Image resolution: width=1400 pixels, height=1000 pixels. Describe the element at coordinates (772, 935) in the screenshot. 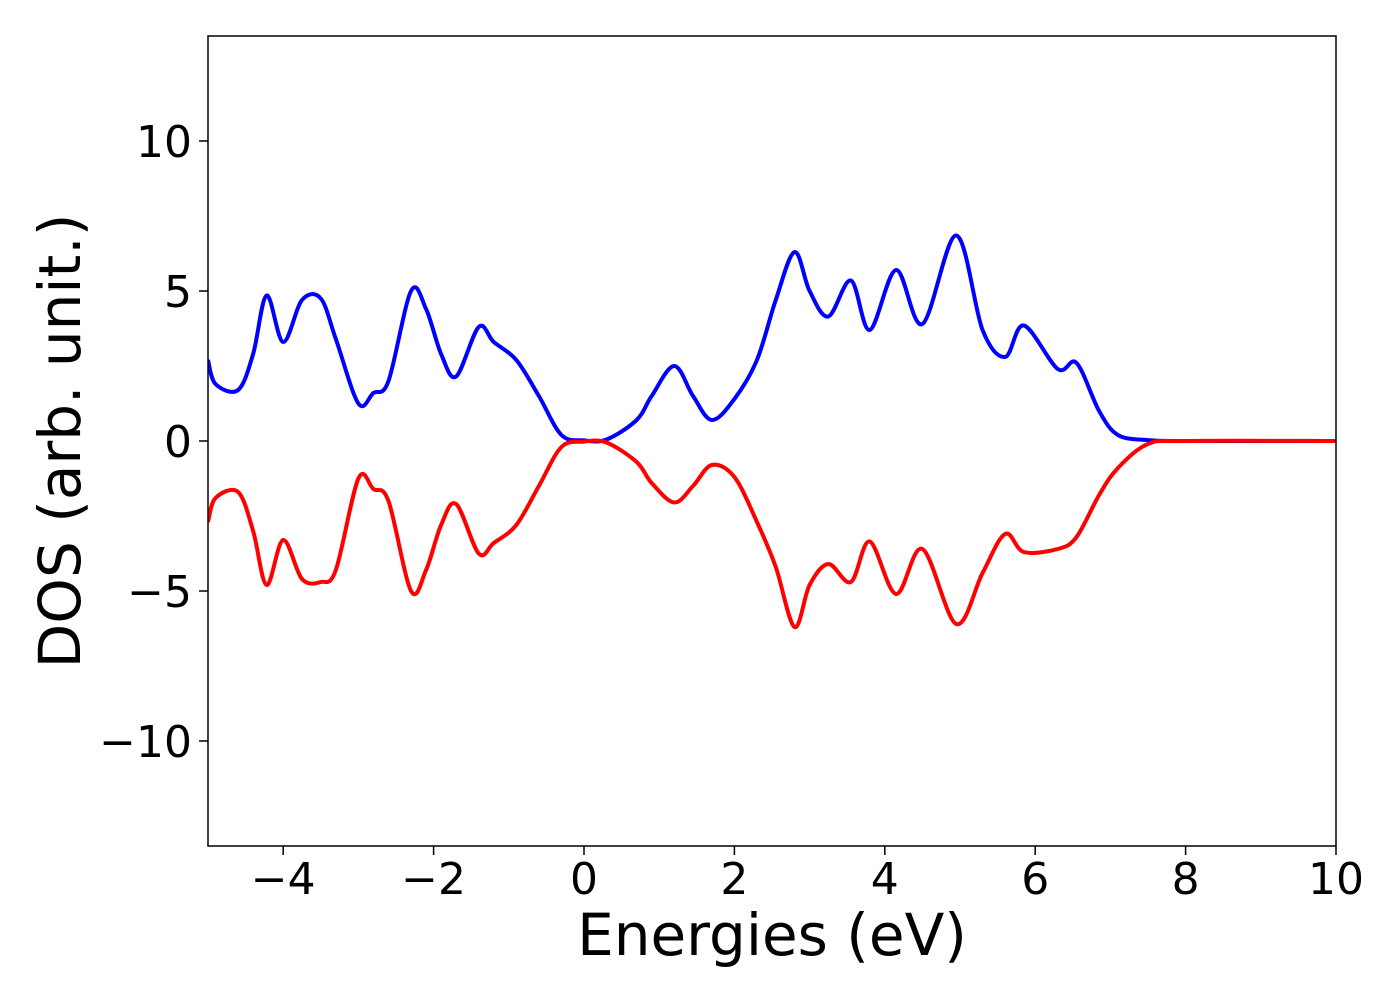

I see `x-axis-label: Energies (eV)` at that location.